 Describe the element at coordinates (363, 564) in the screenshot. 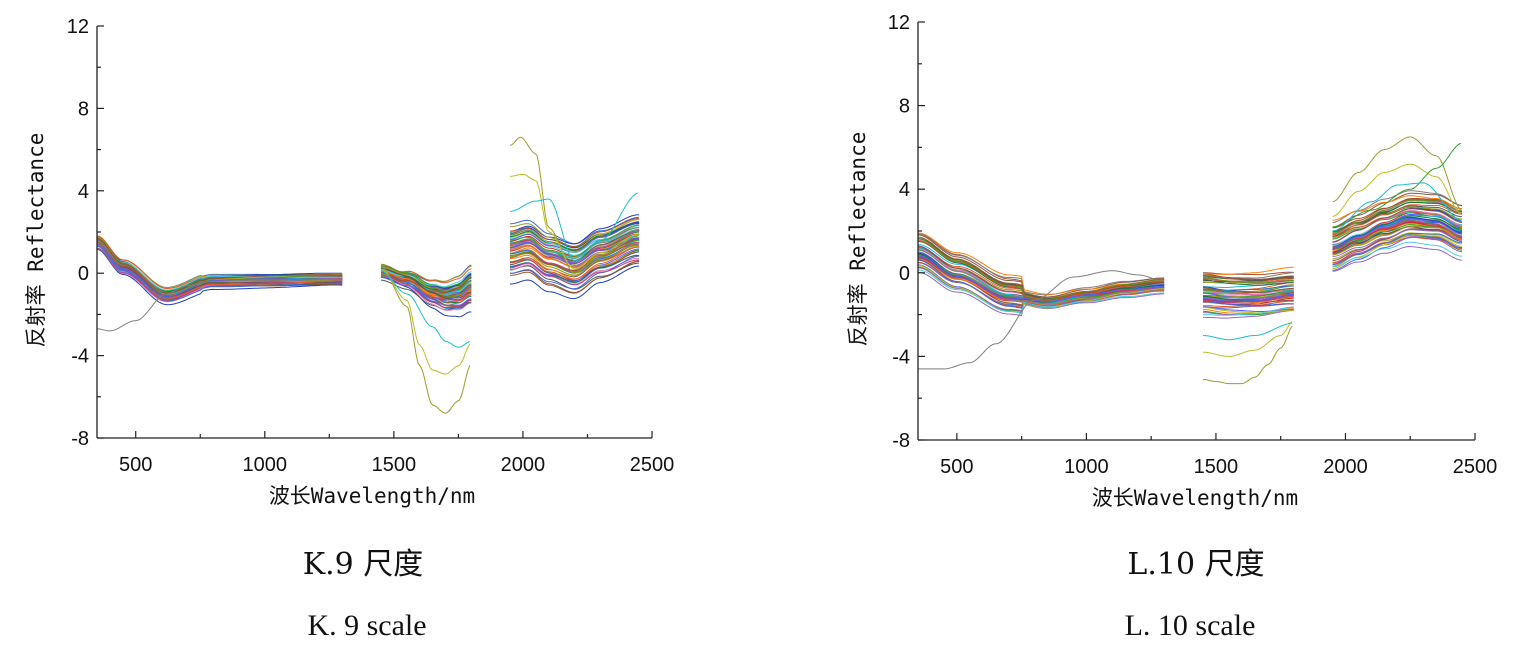

I see `caption-chinese: K.9 尺度` at that location.